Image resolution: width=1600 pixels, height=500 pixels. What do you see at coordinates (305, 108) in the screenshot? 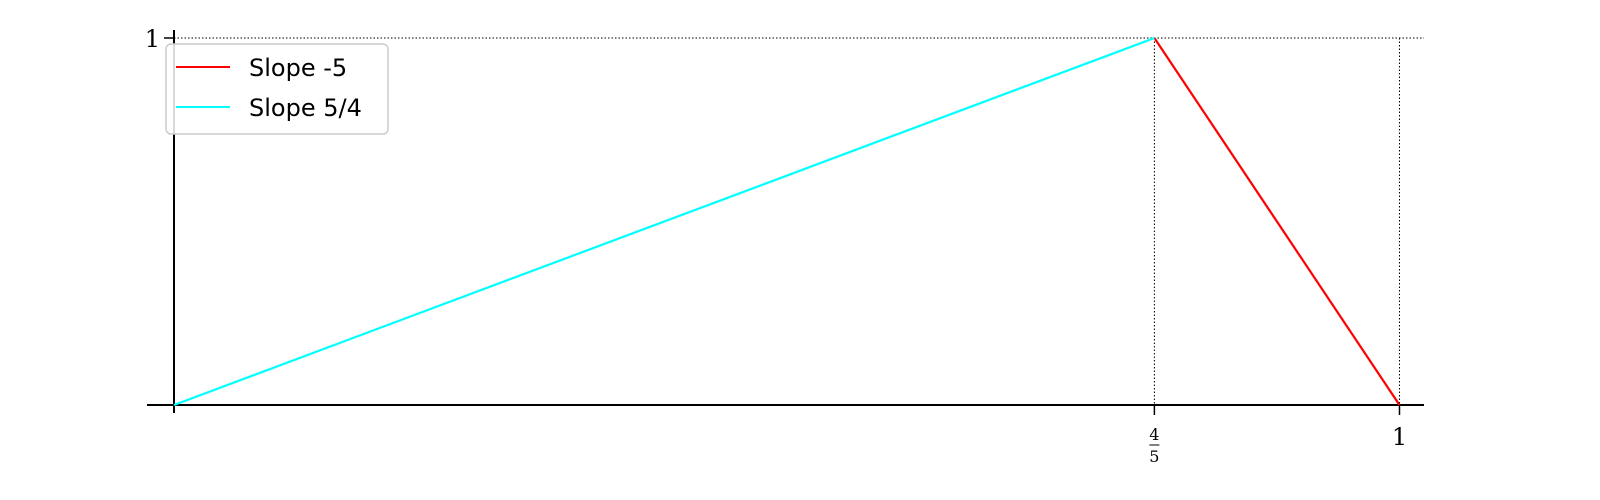
I see `legend-label-slope-5-4: Slope 5/4` at bounding box center [305, 108].